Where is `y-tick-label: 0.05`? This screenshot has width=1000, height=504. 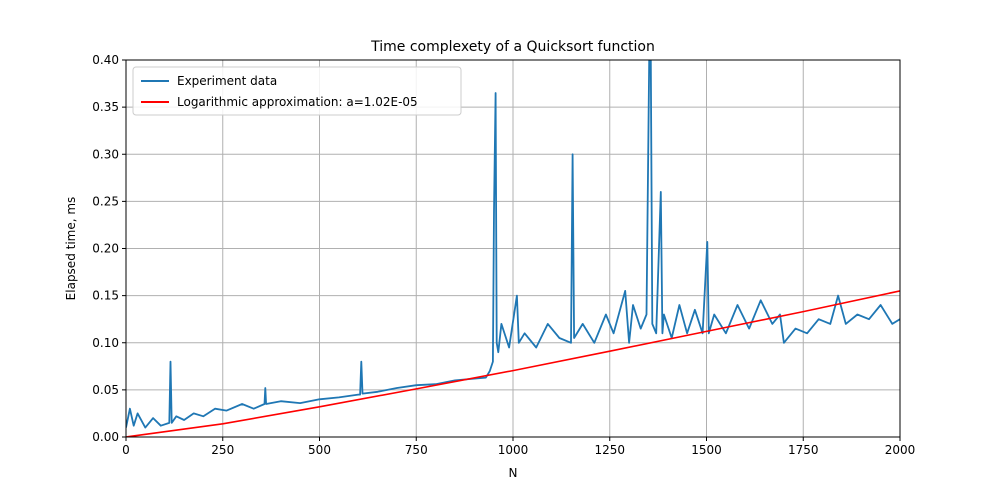
y-tick-label: 0.05 is located at coordinates (105, 390).